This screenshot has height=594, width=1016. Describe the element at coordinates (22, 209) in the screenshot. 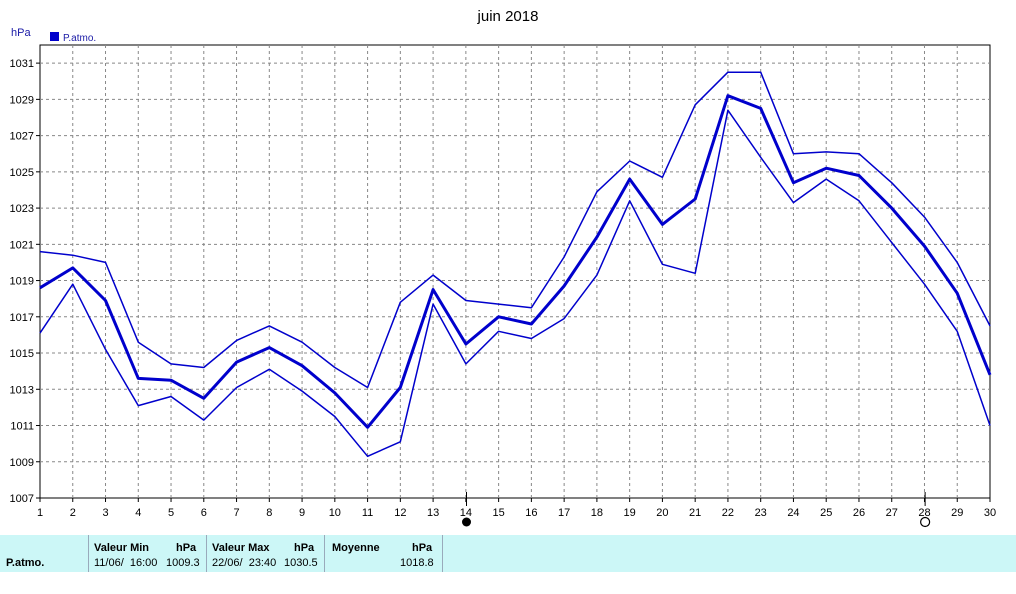

I see `y-tick-label: 1023` at that location.